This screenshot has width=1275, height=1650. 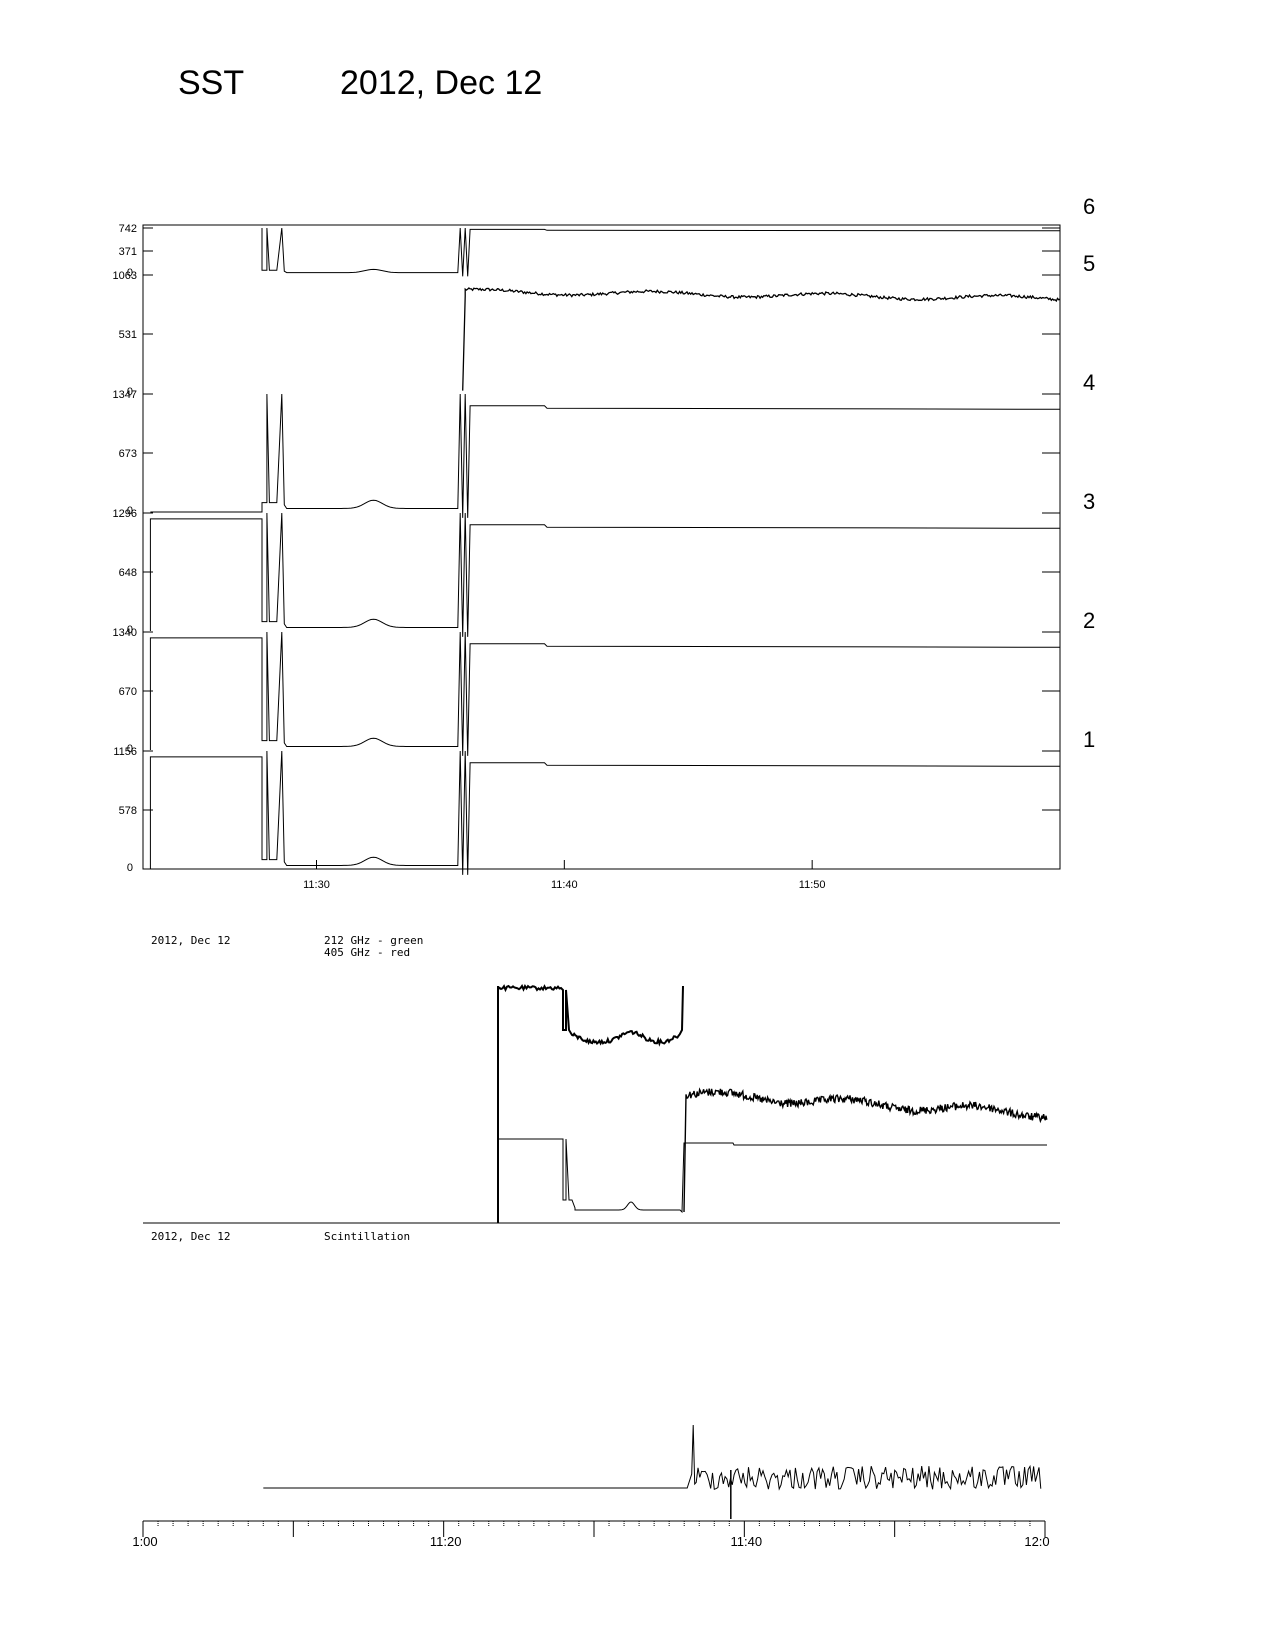 I want to click on x-tick-label: 12:0, so click(x=1036, y=1541).